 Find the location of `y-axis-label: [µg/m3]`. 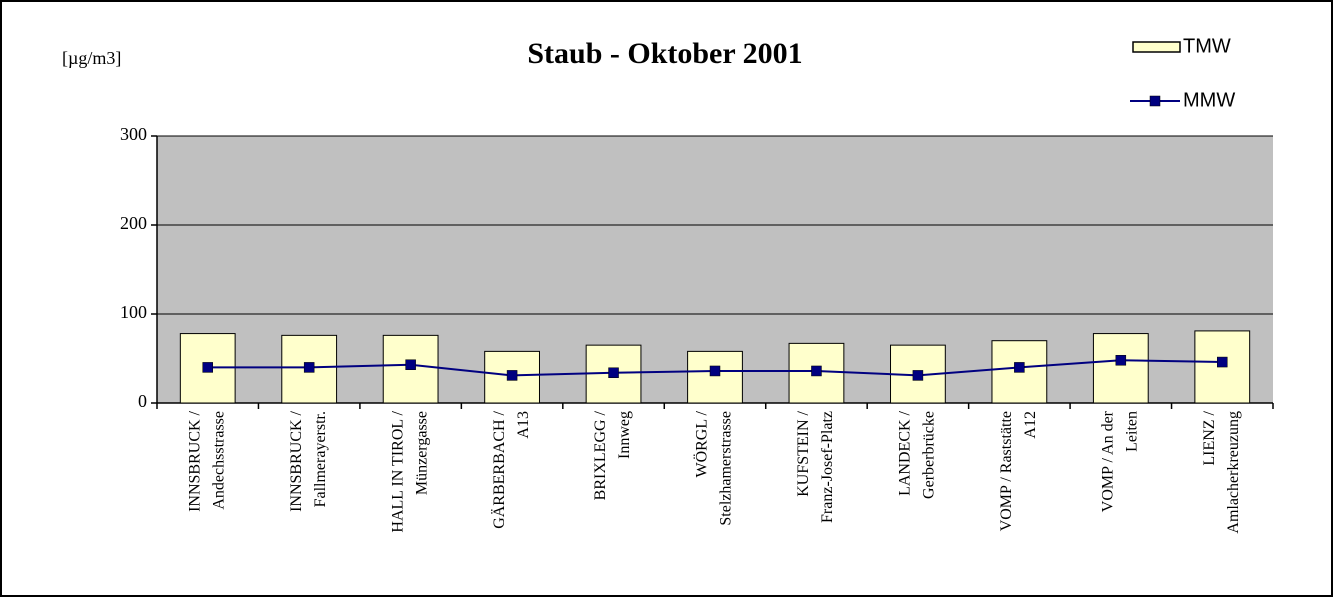

y-axis-label: [µg/m3] is located at coordinates (91, 58).